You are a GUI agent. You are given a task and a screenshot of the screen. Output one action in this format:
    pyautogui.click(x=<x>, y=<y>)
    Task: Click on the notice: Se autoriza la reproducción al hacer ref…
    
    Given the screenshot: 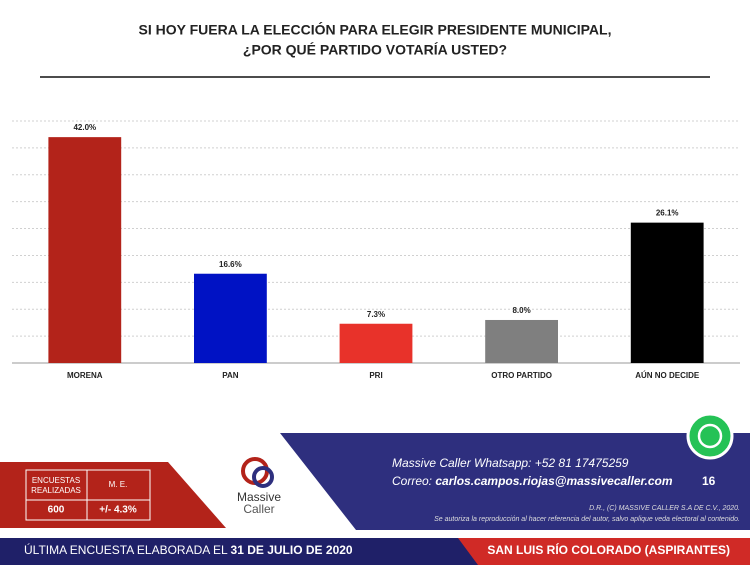 What is the action you would take?
    pyautogui.click(x=587, y=519)
    